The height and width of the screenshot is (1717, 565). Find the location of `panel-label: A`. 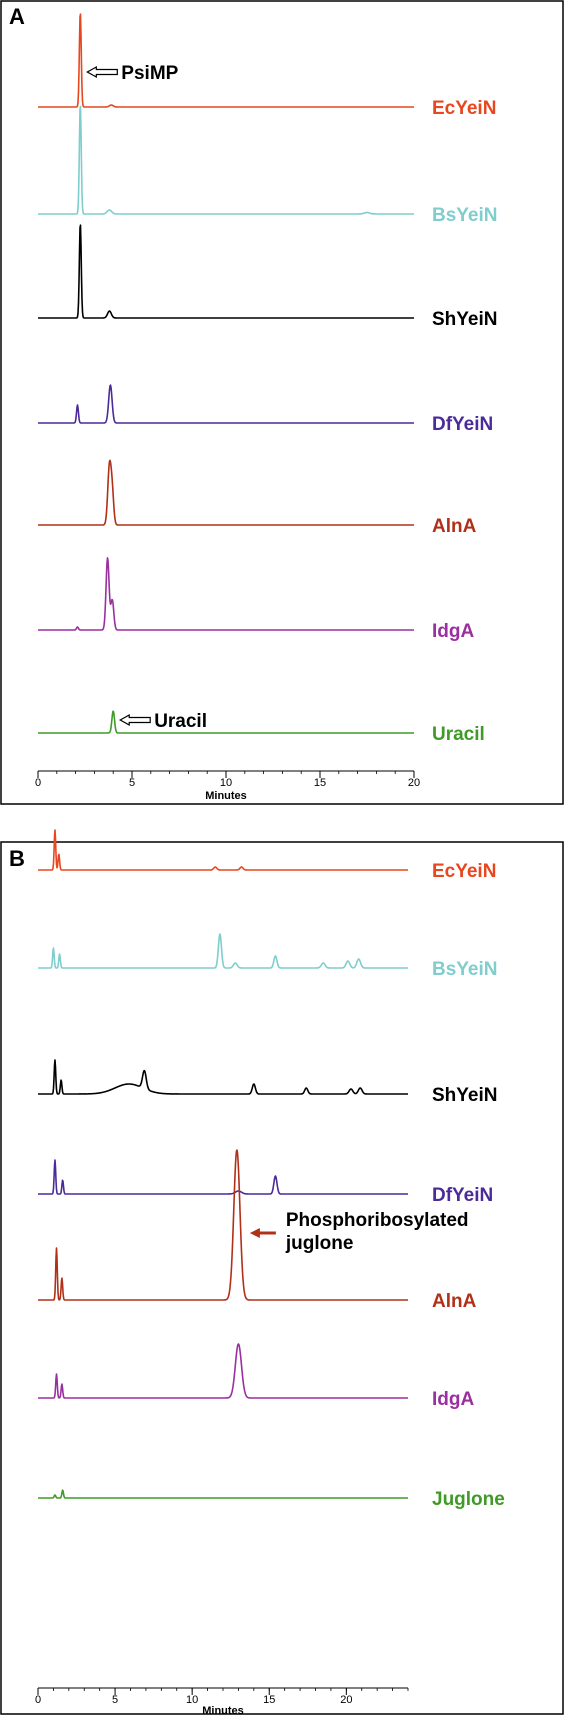

panel-label: A is located at coordinates (17, 16).